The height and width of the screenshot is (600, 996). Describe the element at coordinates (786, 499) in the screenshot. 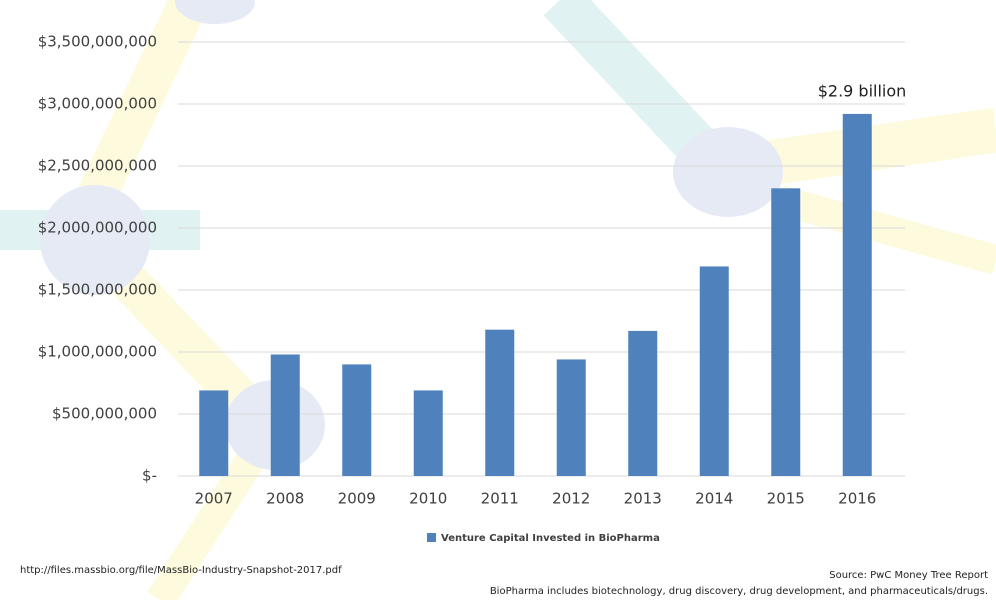

I see `x-tick-label: 2015` at that location.